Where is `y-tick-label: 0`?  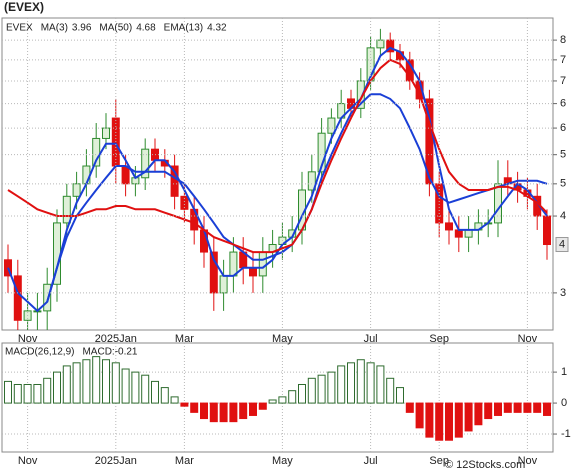 y-tick-label: 0 is located at coordinates (564, 403).